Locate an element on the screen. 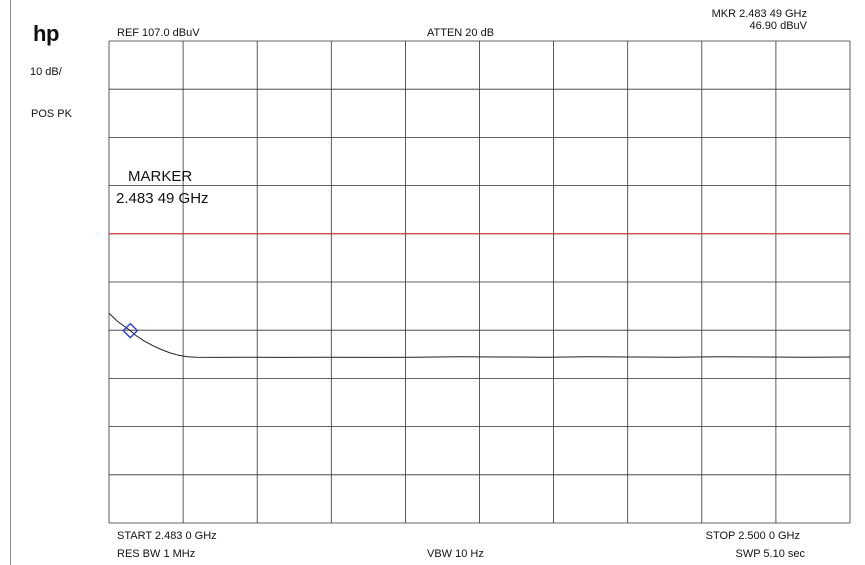 Image resolution: width=865 pixels, height=565 pixels. marker-frequency-readout: MKR 2.483 49 GHz is located at coordinates (759, 14).